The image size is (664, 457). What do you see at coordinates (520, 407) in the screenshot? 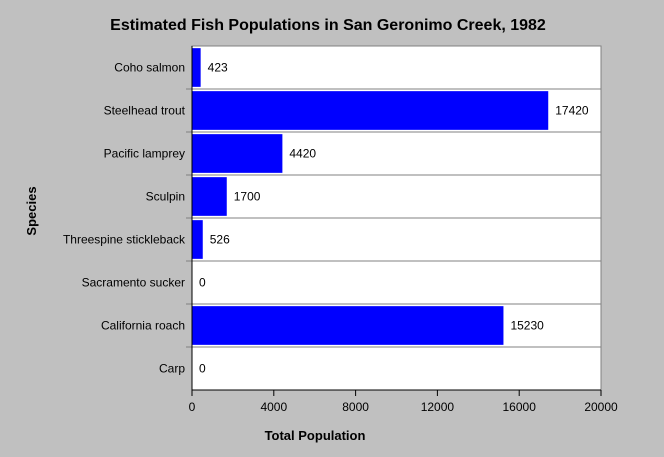
I see `x-tick-label: 16000` at bounding box center [520, 407].